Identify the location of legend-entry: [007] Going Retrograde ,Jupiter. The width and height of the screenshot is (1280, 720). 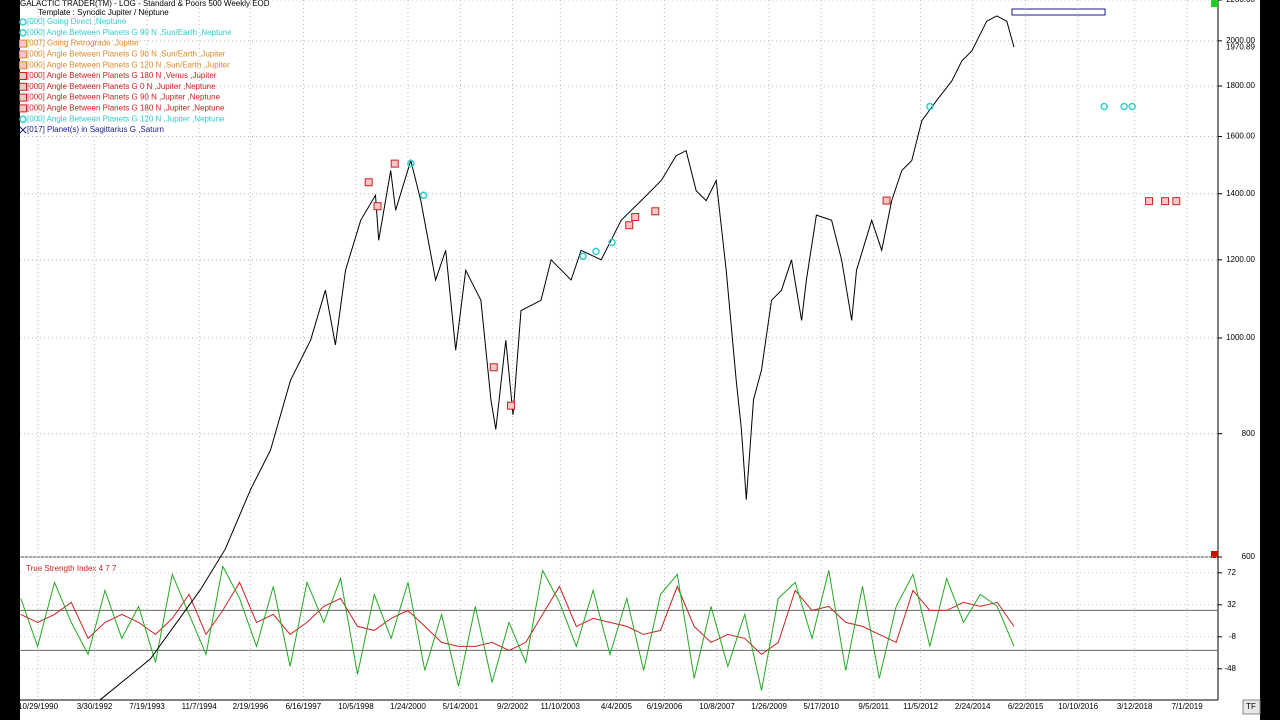
(83, 43).